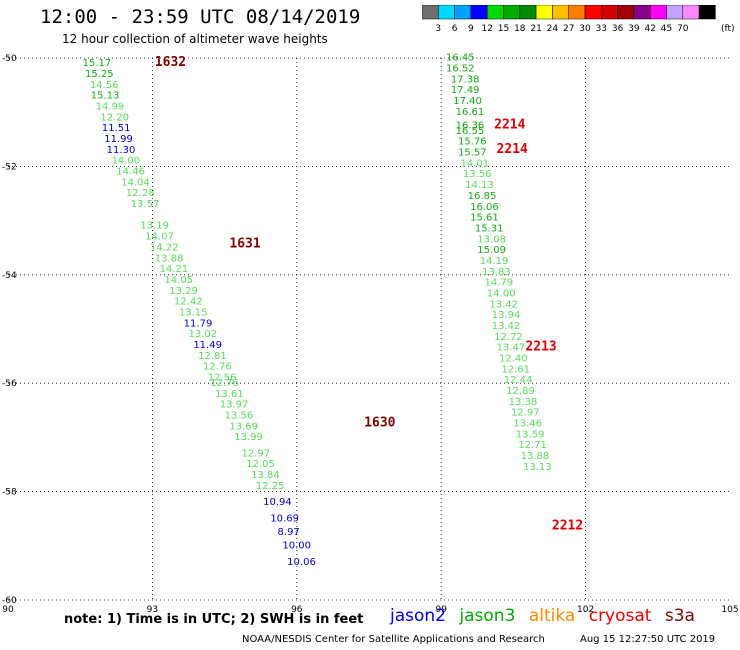 This screenshot has height=650, width=740. I want to click on wave-height-value: 11.51, so click(116, 128).